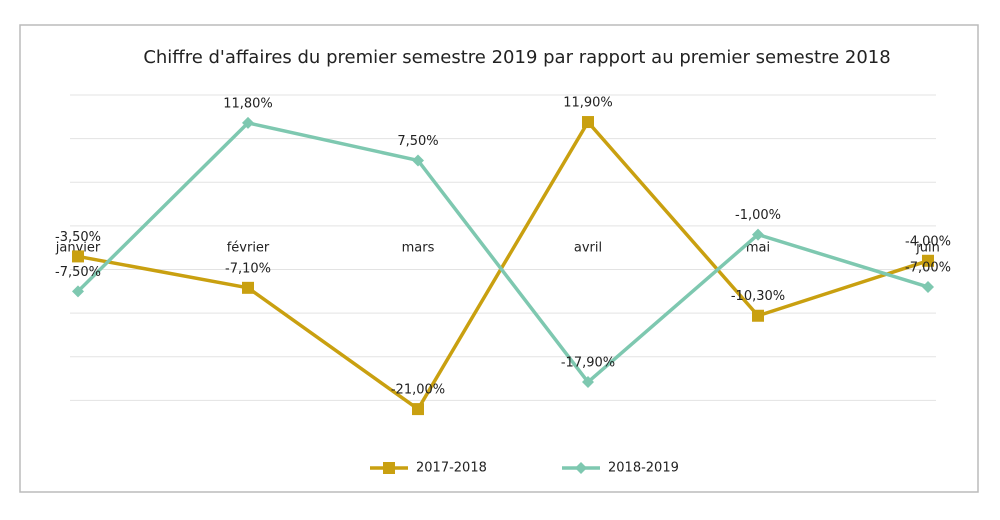  What do you see at coordinates (643, 468) in the screenshot?
I see `legend-label: 2018-2019` at bounding box center [643, 468].